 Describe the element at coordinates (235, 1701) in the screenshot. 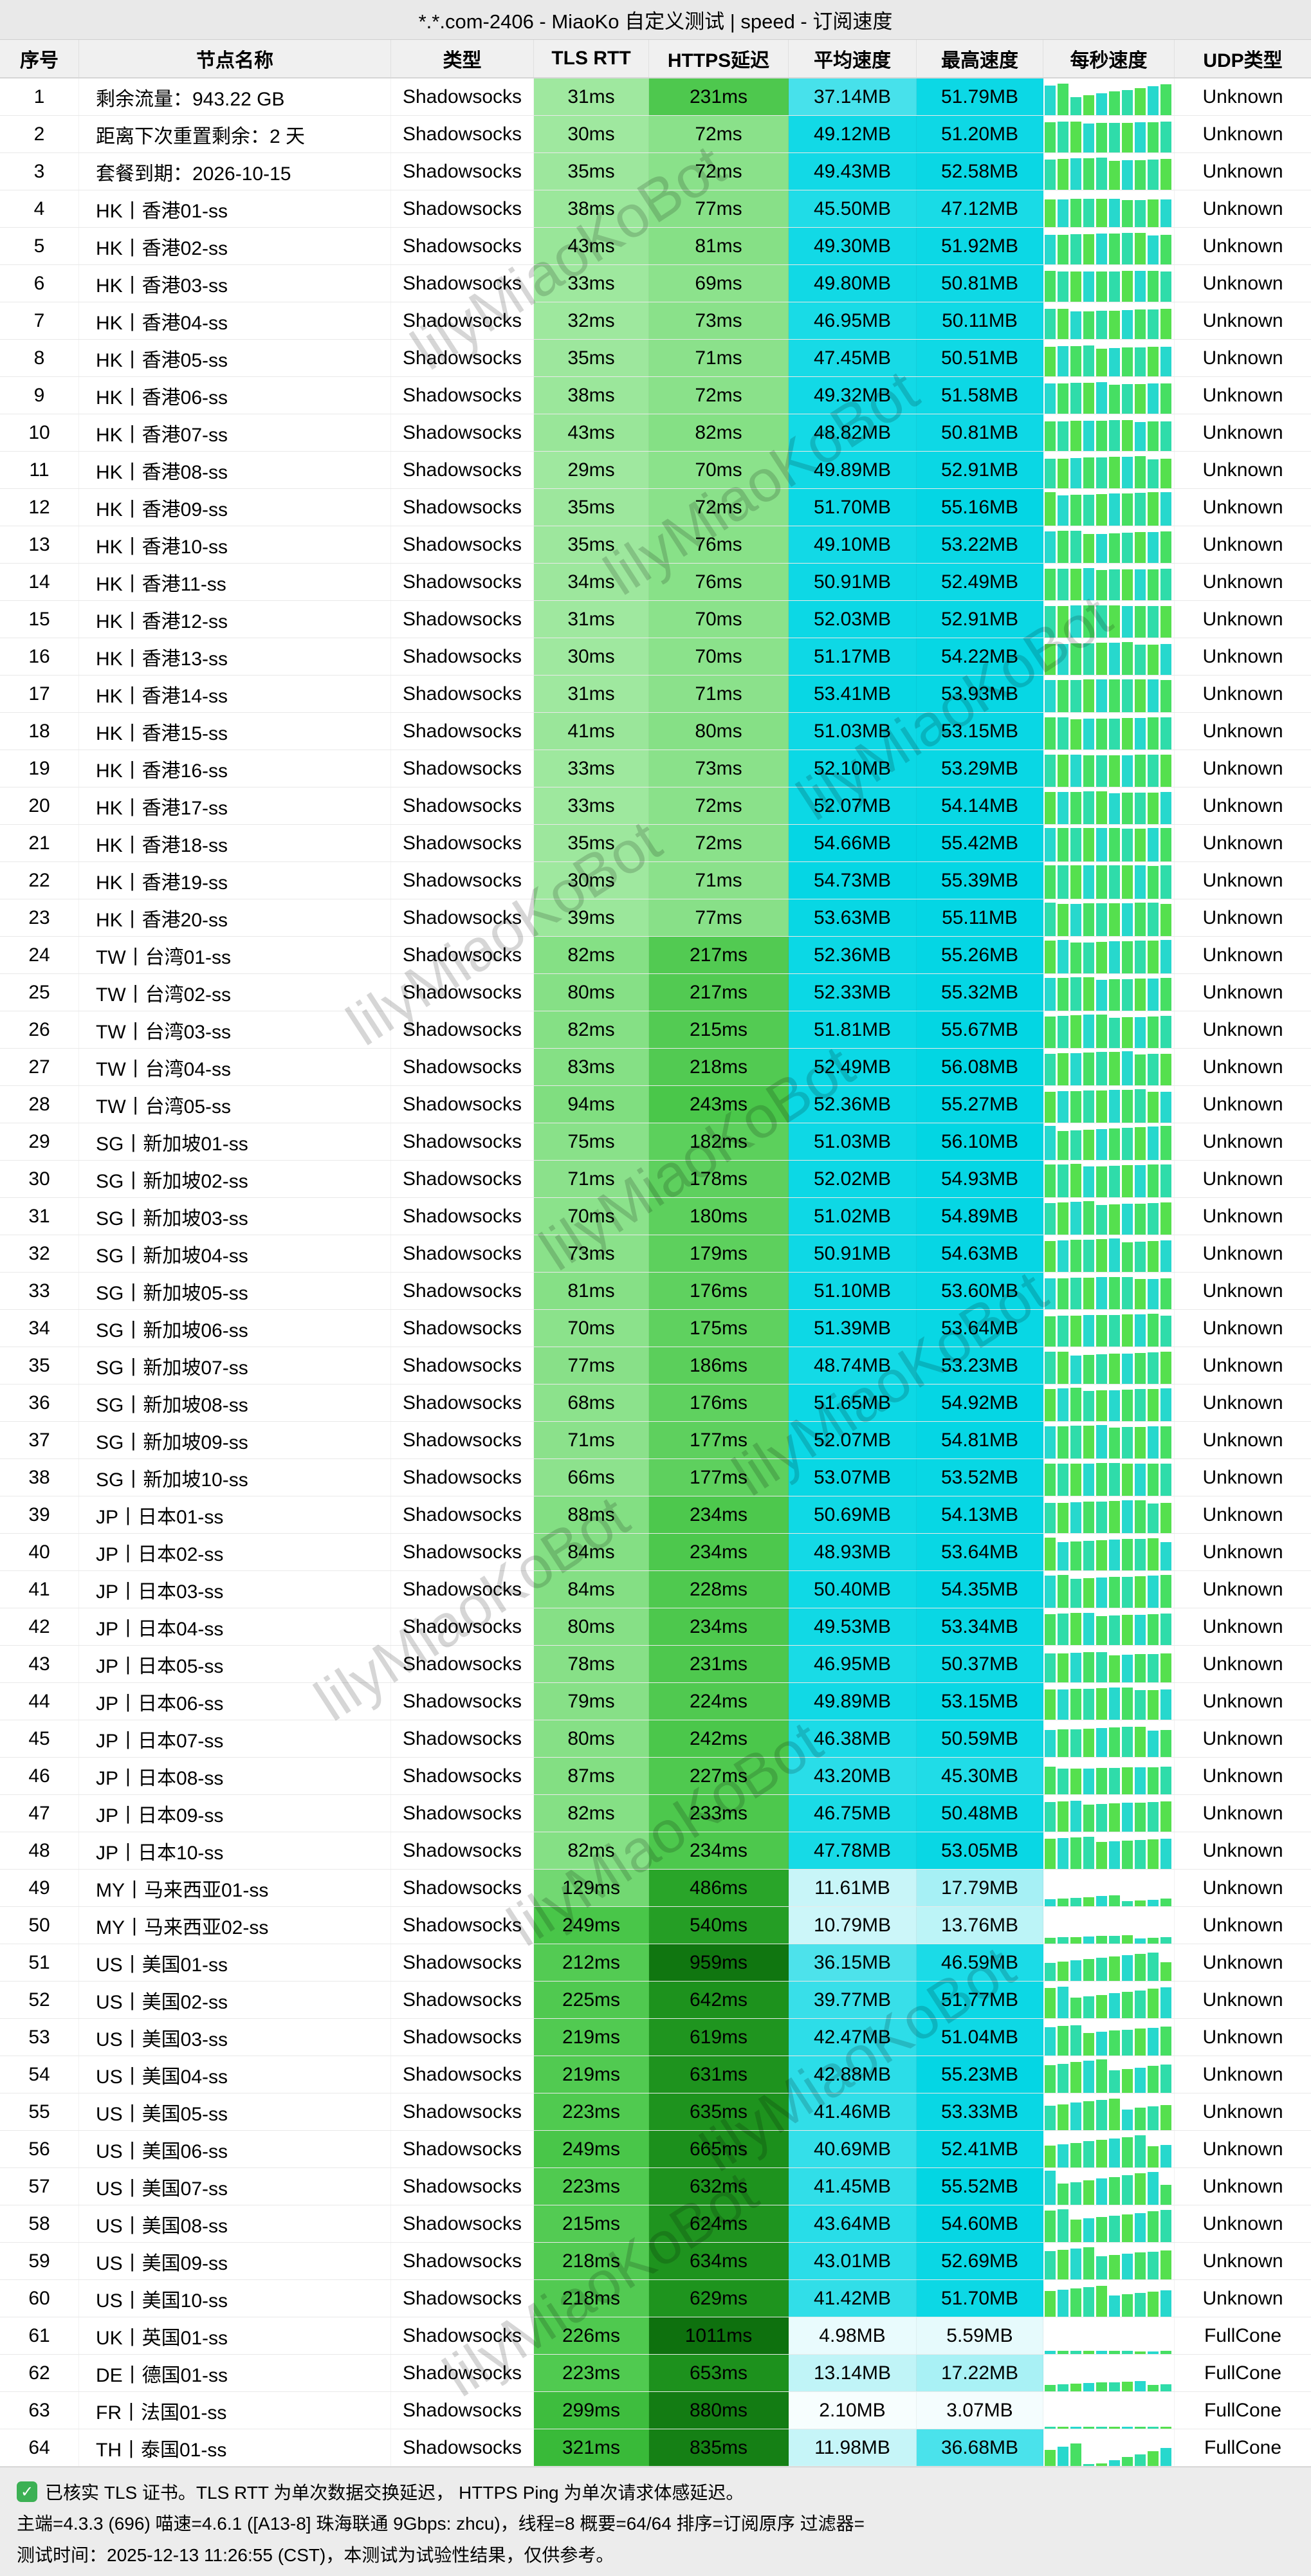

I see `cell-node-name: JP丨日本06-ss` at that location.